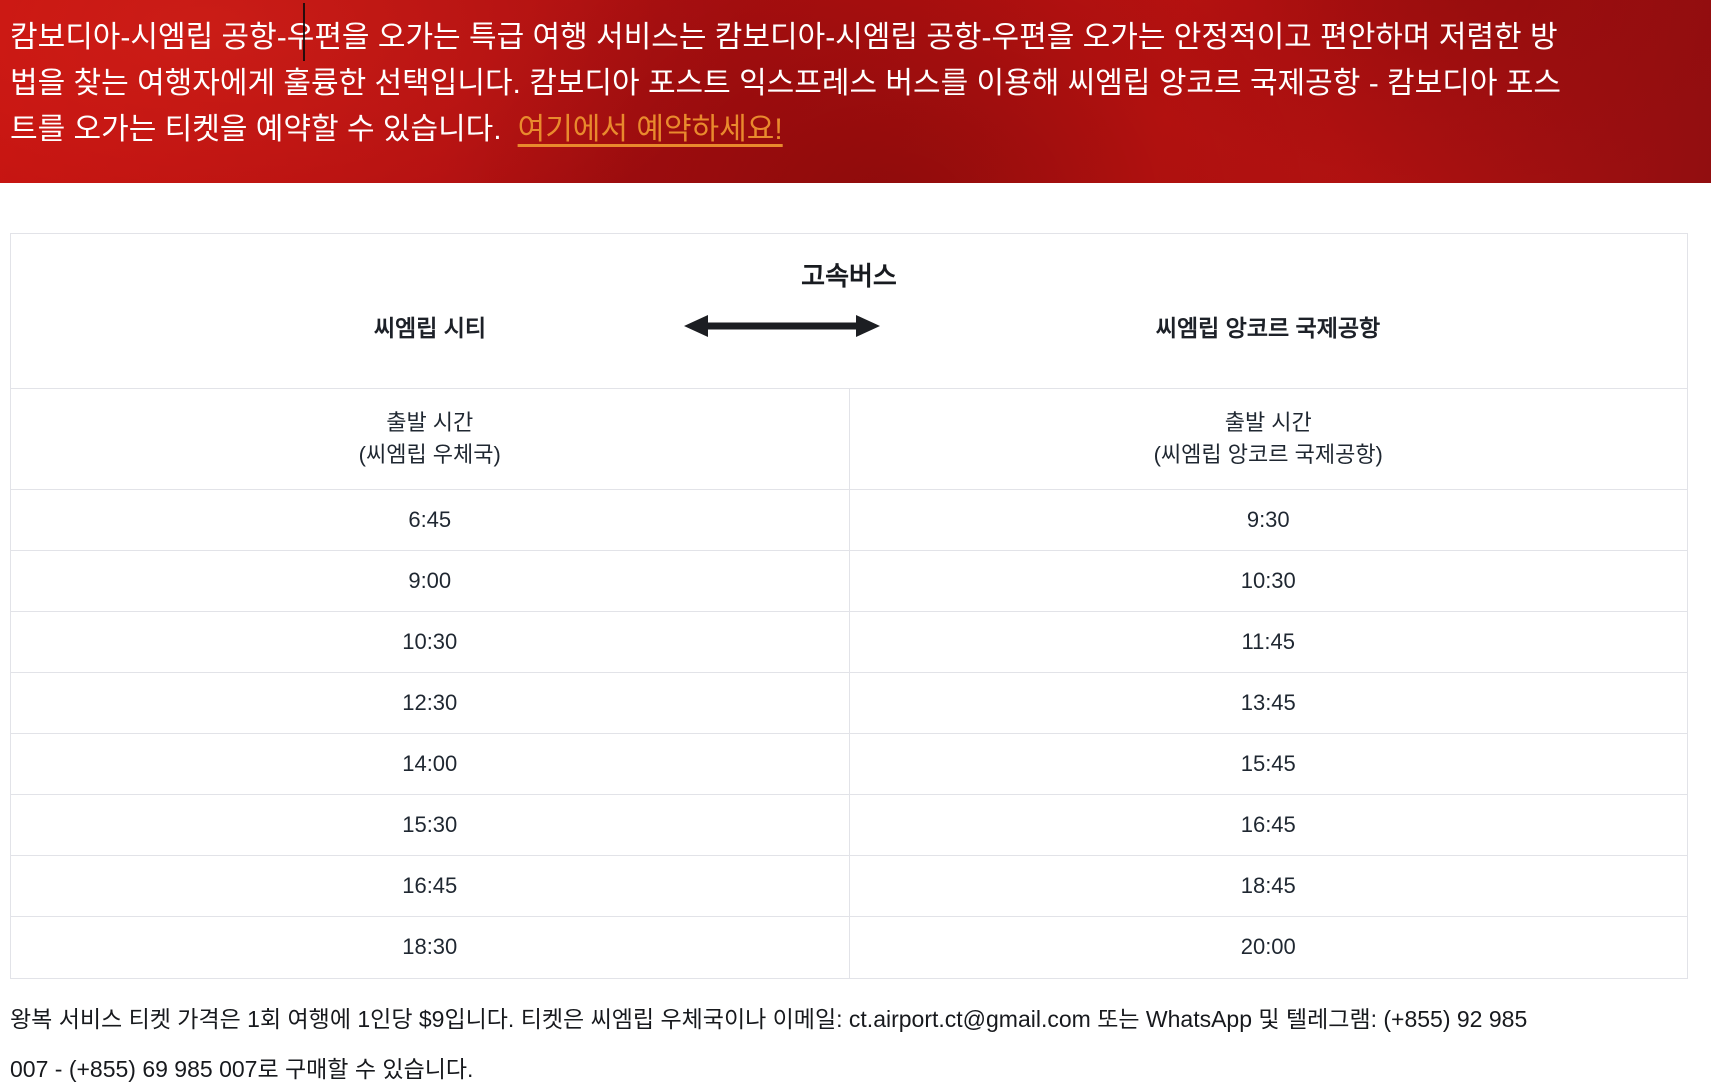 The width and height of the screenshot is (1711, 1082). I want to click on double-arrow-icon, so click(781, 326).